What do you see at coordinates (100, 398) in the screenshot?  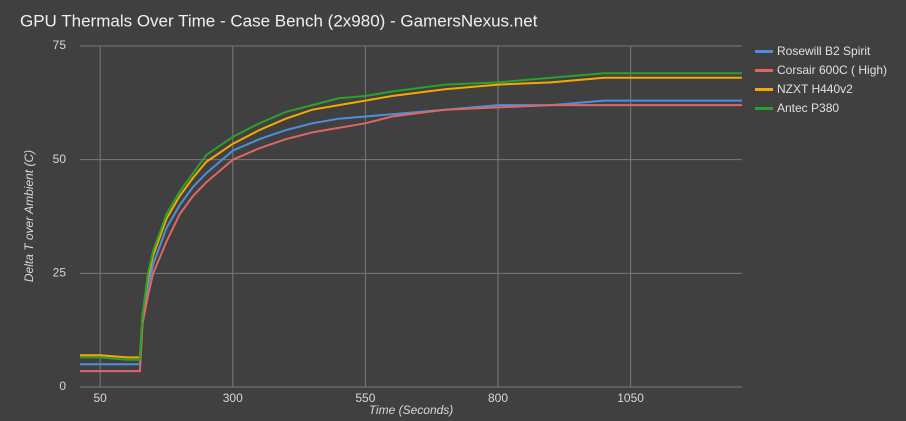 I see `x-tick-label: 50` at bounding box center [100, 398].